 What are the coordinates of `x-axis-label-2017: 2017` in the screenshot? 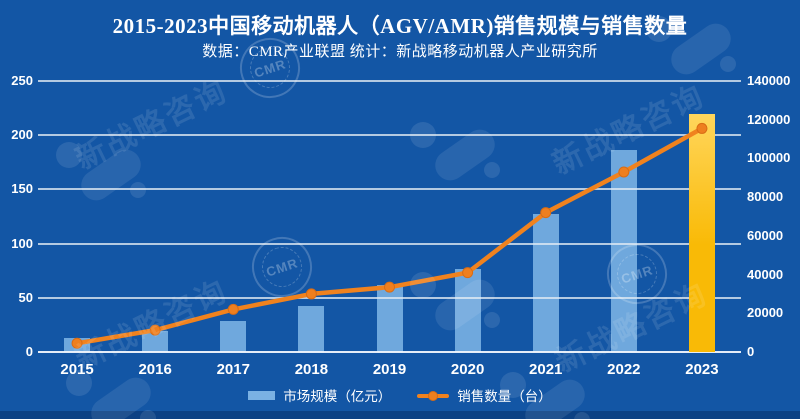 It's located at (233, 369).